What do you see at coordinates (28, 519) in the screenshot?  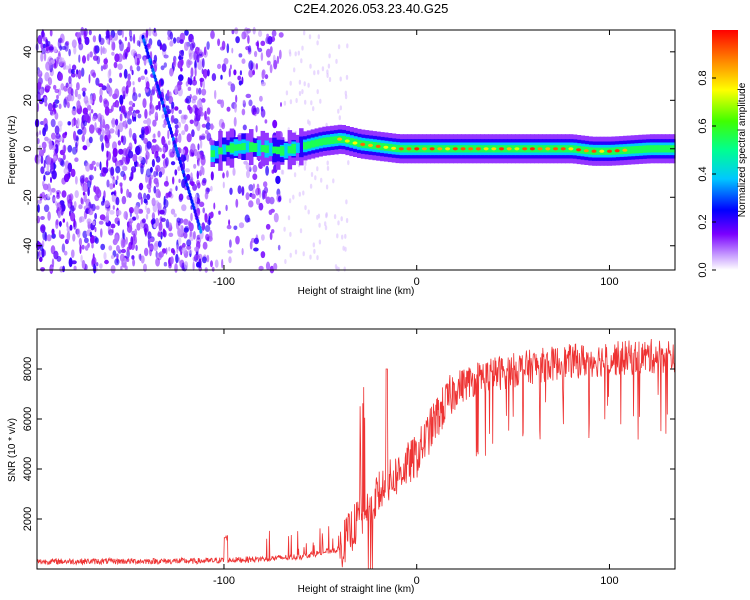 I see `snr-ytick-label: 2000` at bounding box center [28, 519].